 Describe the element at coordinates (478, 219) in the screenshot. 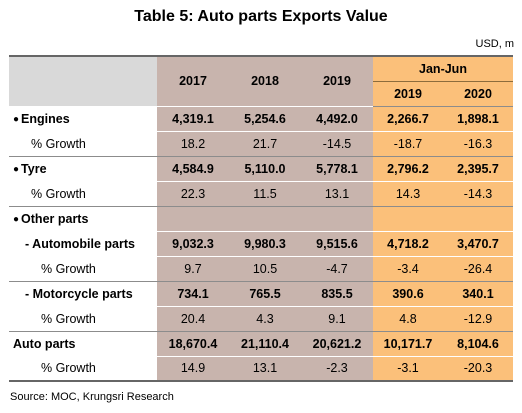

I see `cell-jan-jun-2020` at that location.